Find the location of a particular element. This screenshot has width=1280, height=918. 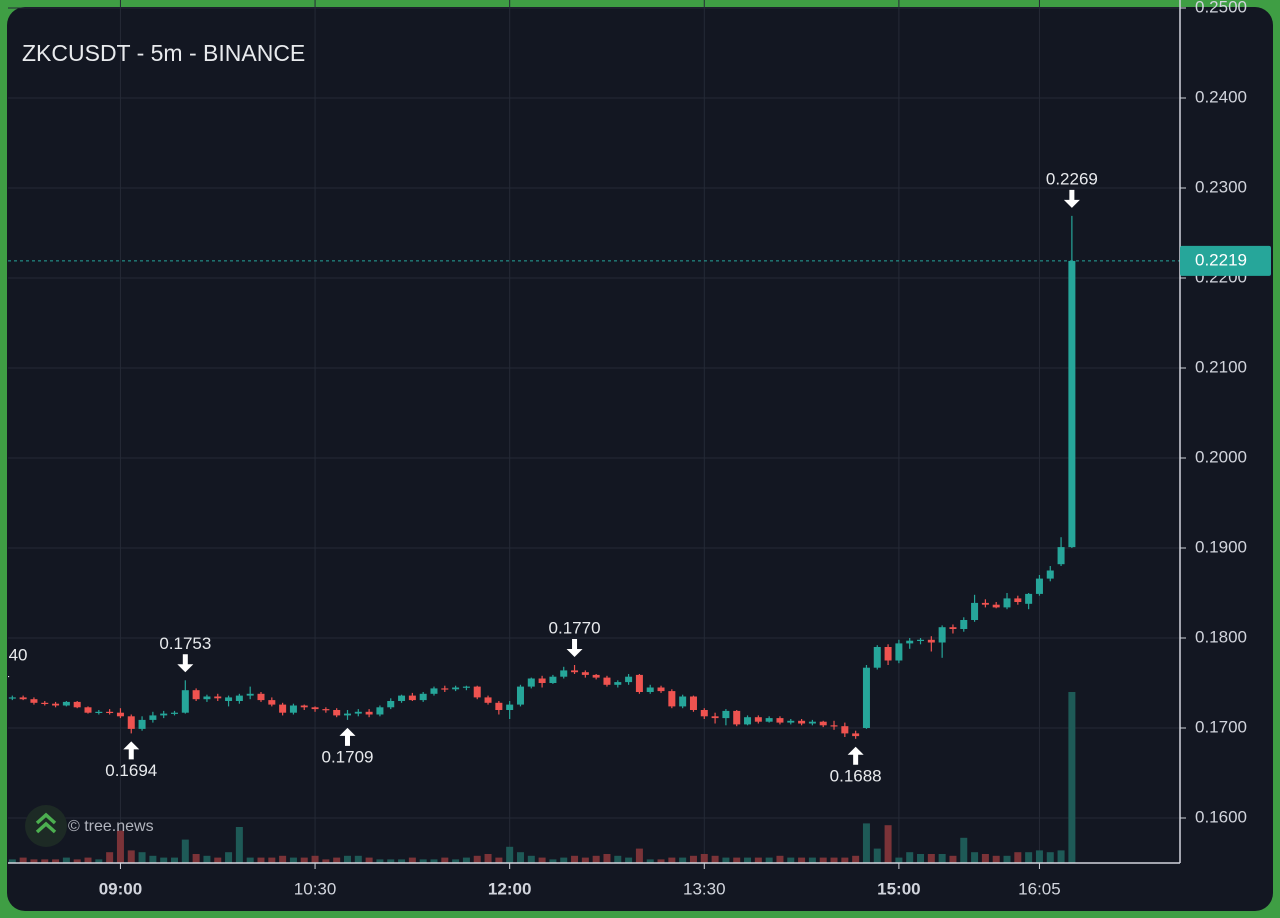

y-tick-label: 0.2500 is located at coordinates (1221, 8).